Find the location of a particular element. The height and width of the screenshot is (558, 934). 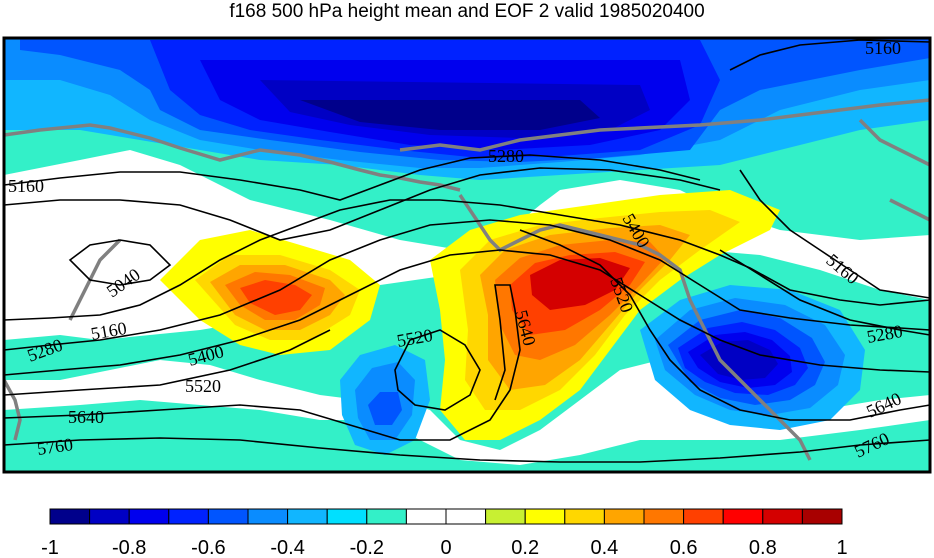

contour-5520-left is located at coordinates (167, 362).